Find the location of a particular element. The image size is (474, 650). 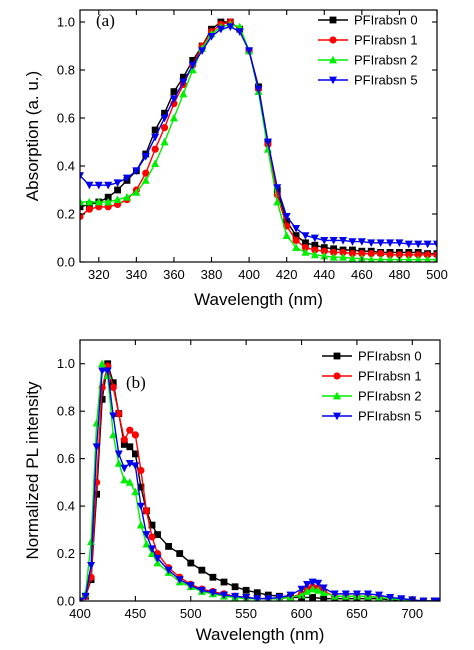

panel-a-x-tick-label: 380 is located at coordinates (212, 274).